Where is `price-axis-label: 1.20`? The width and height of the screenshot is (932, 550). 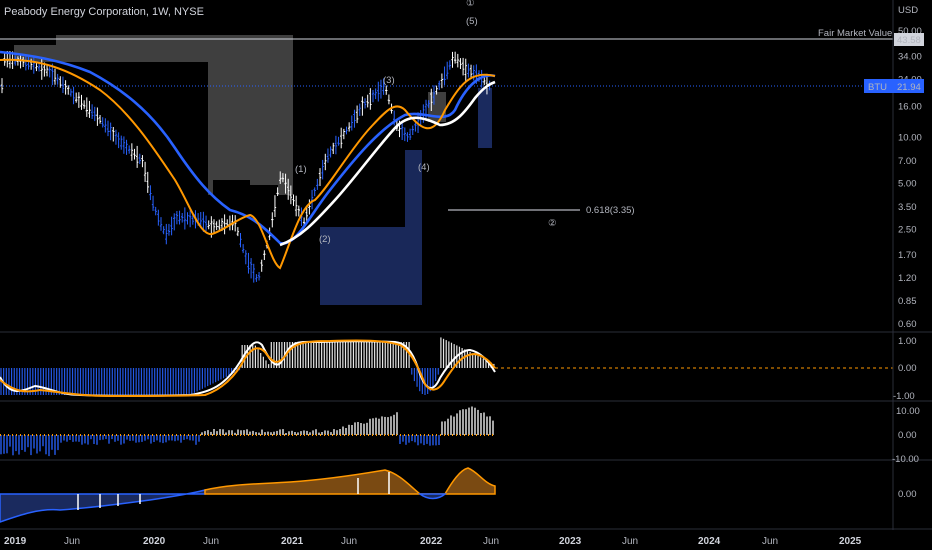
price-axis-label: 1.20 is located at coordinates (907, 278).